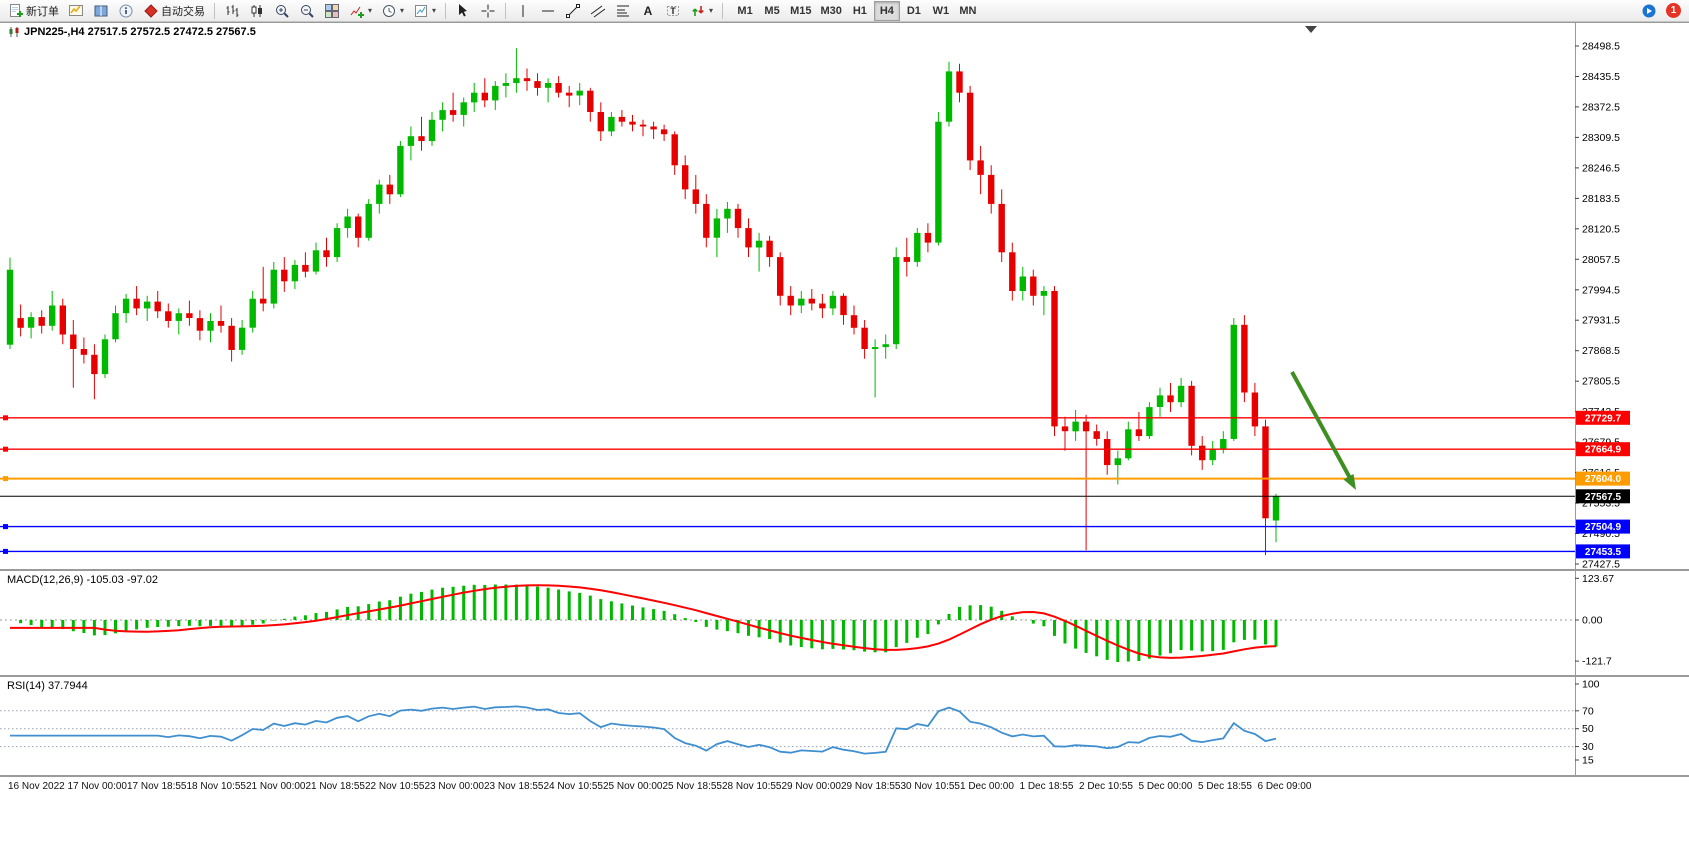 The width and height of the screenshot is (1689, 858). What do you see at coordinates (800, 11) in the screenshot?
I see `timeframe-m15: M15` at bounding box center [800, 11].